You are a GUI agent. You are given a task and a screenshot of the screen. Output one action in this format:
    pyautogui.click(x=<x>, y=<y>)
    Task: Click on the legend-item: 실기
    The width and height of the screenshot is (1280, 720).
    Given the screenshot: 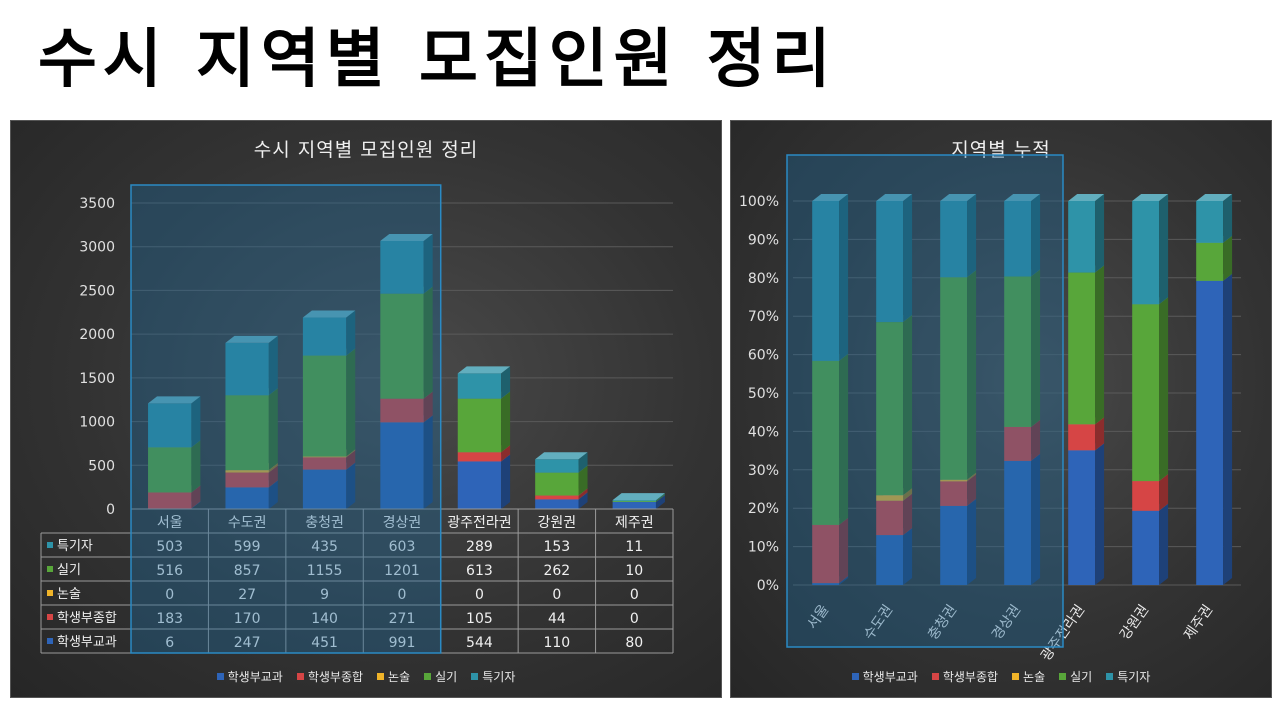 What is the action you would take?
    pyautogui.click(x=1075, y=676)
    